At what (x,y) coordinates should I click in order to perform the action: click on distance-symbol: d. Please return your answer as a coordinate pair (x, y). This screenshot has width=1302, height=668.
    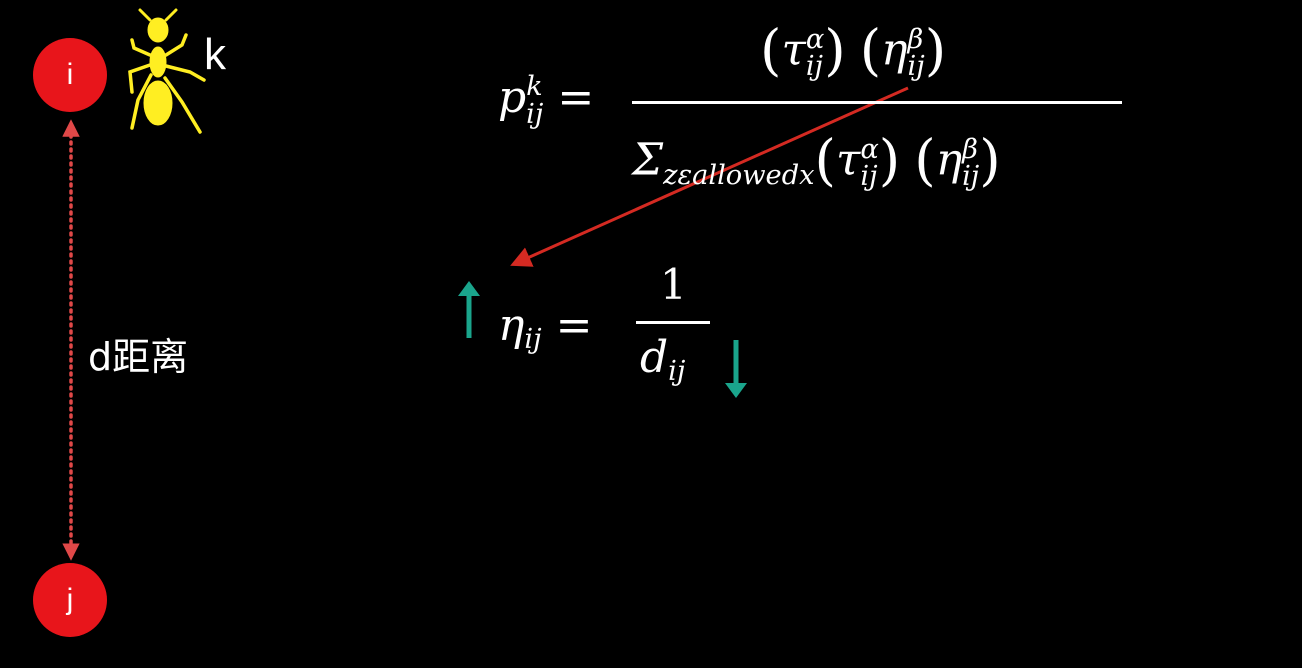
    Looking at the image, I should click on (654, 357).